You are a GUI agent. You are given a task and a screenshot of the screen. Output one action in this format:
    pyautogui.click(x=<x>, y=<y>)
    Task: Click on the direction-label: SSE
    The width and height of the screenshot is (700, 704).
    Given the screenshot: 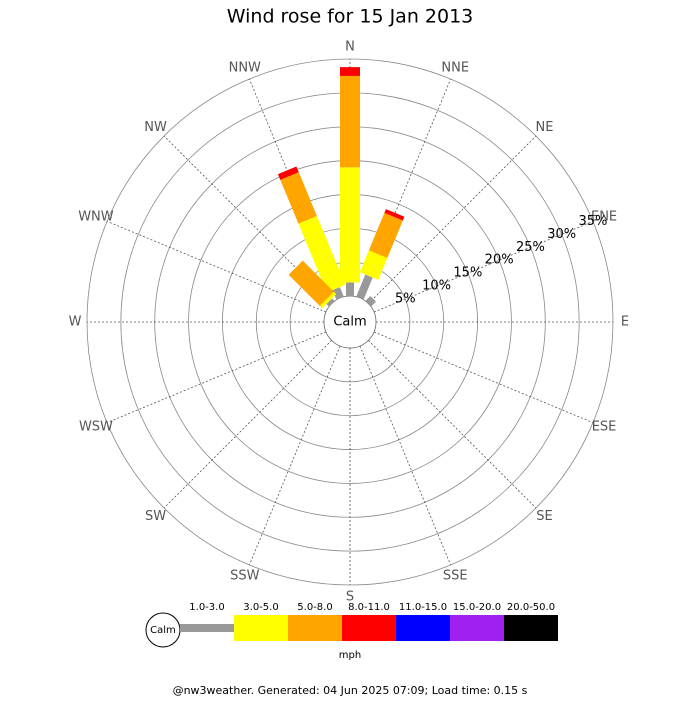 What is the action you would take?
    pyautogui.click(x=455, y=576)
    